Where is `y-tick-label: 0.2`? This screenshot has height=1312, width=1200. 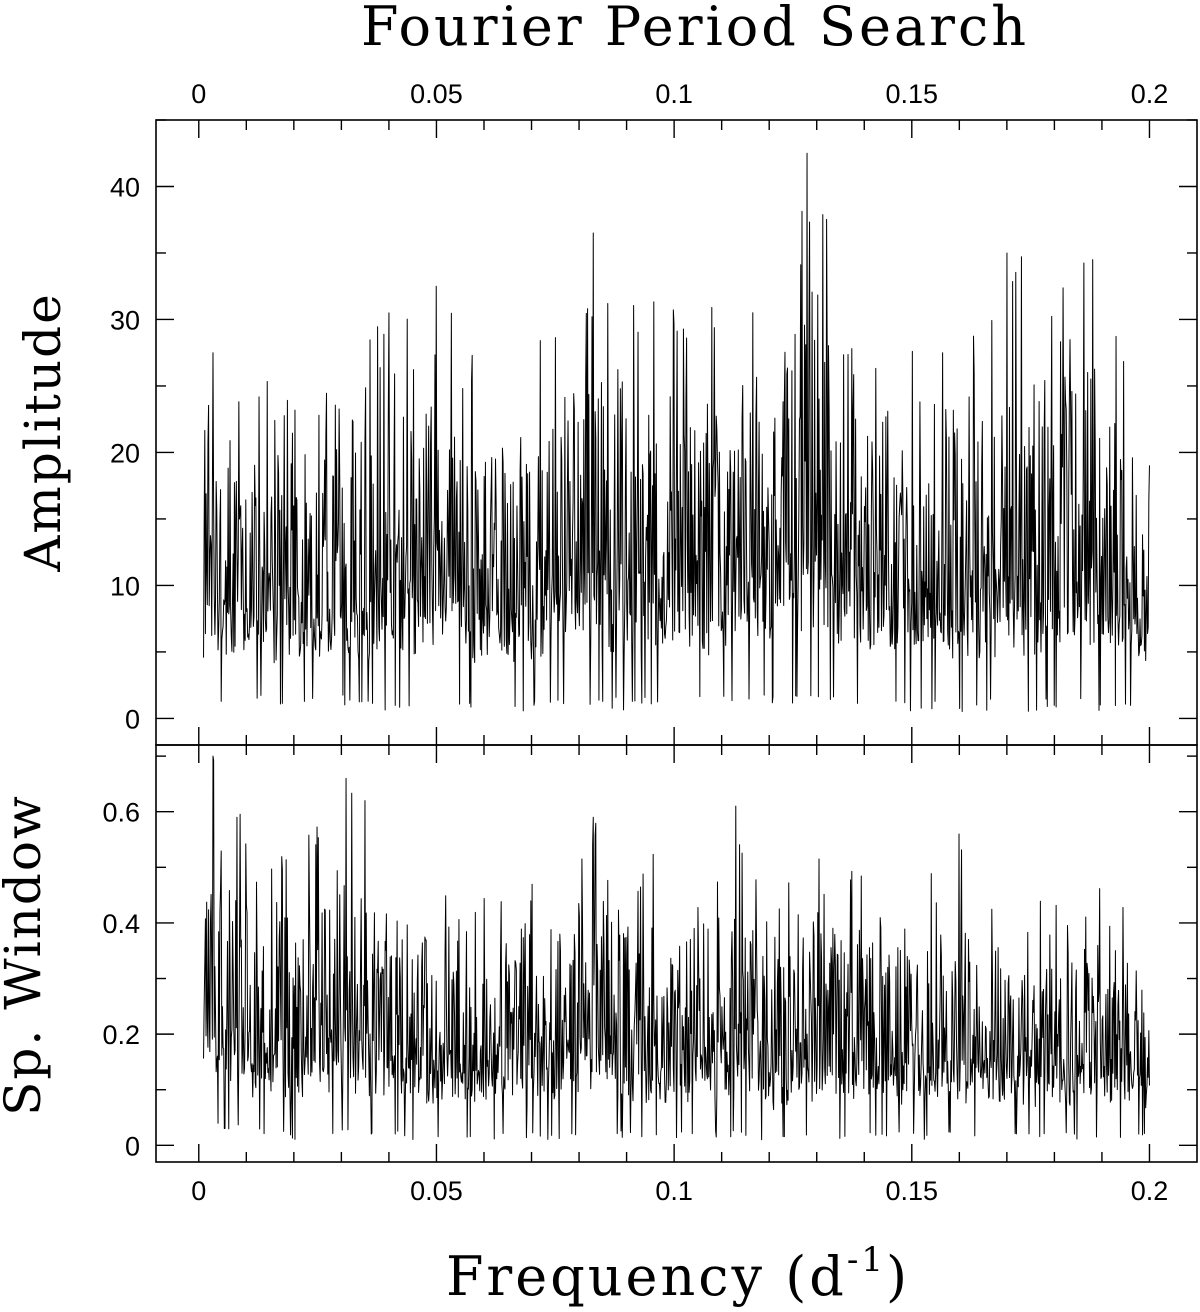
y-tick-label: 0.2 is located at coordinates (121, 1035).